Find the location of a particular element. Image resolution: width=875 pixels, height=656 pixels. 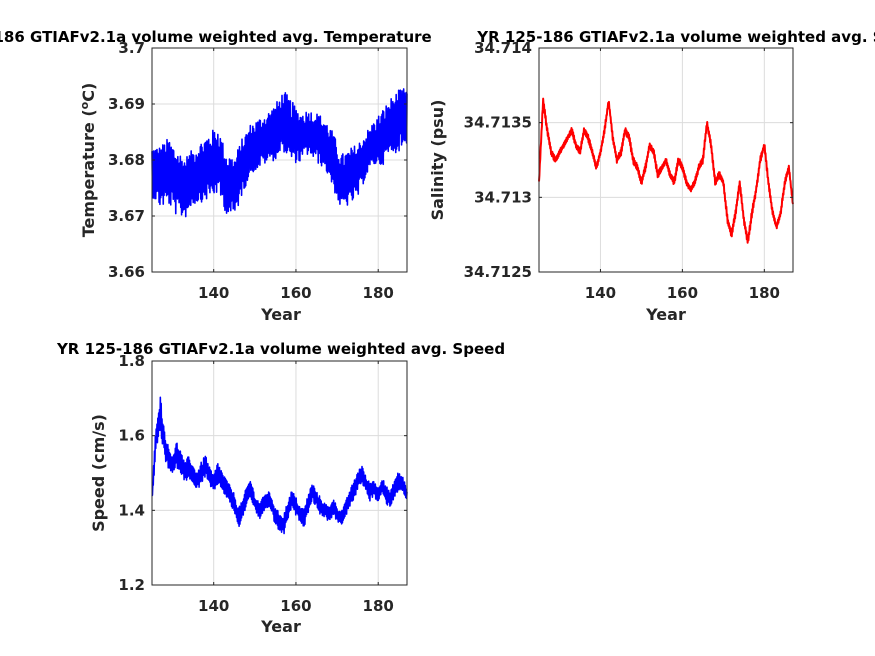

temperature-xticks: 140 160 180 is located at coordinates (296, 175).